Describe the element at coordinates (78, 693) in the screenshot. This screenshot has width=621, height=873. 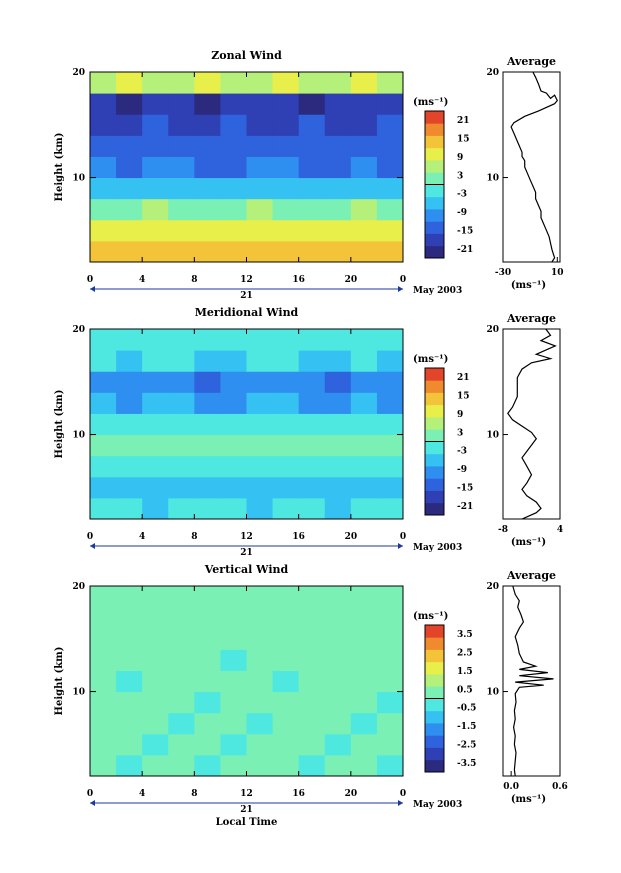
I see `y-tick-label: 10` at that location.